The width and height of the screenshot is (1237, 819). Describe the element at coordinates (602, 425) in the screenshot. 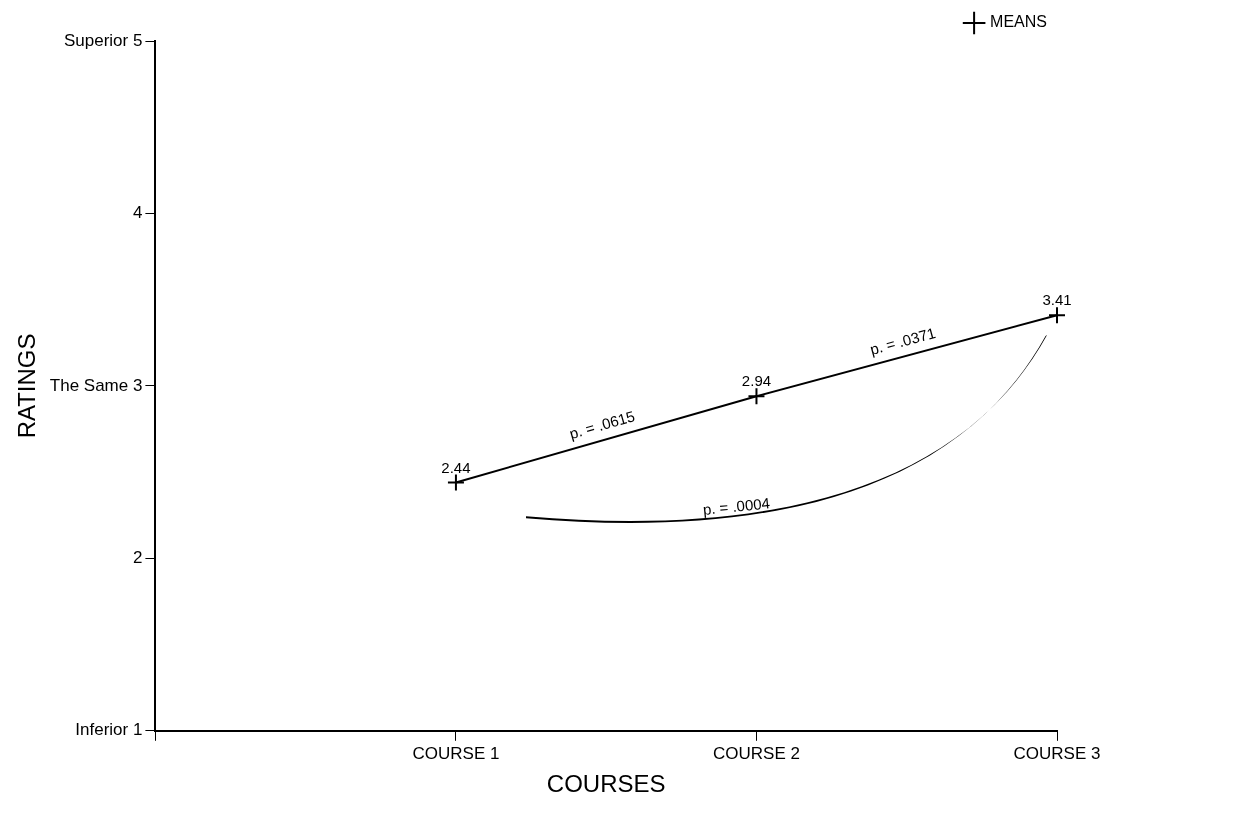

I see `annotation: p. = .0615` at that location.